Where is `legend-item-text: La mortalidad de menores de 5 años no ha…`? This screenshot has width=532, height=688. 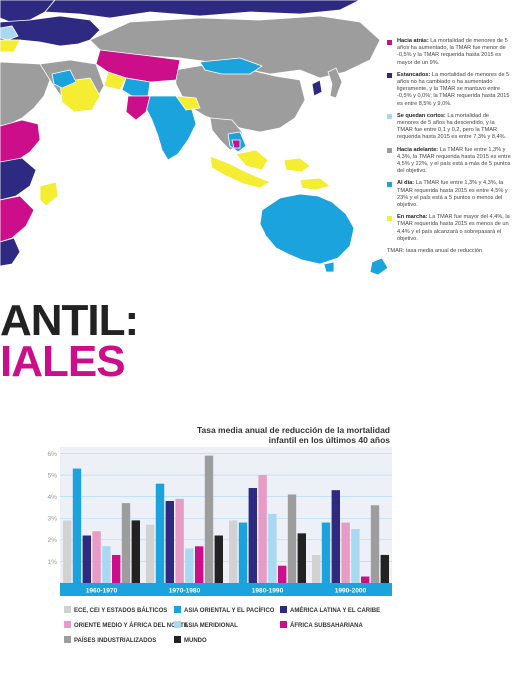 legend-item-text: La mortalidad de menores de 5 años no ha… is located at coordinates (453, 89).